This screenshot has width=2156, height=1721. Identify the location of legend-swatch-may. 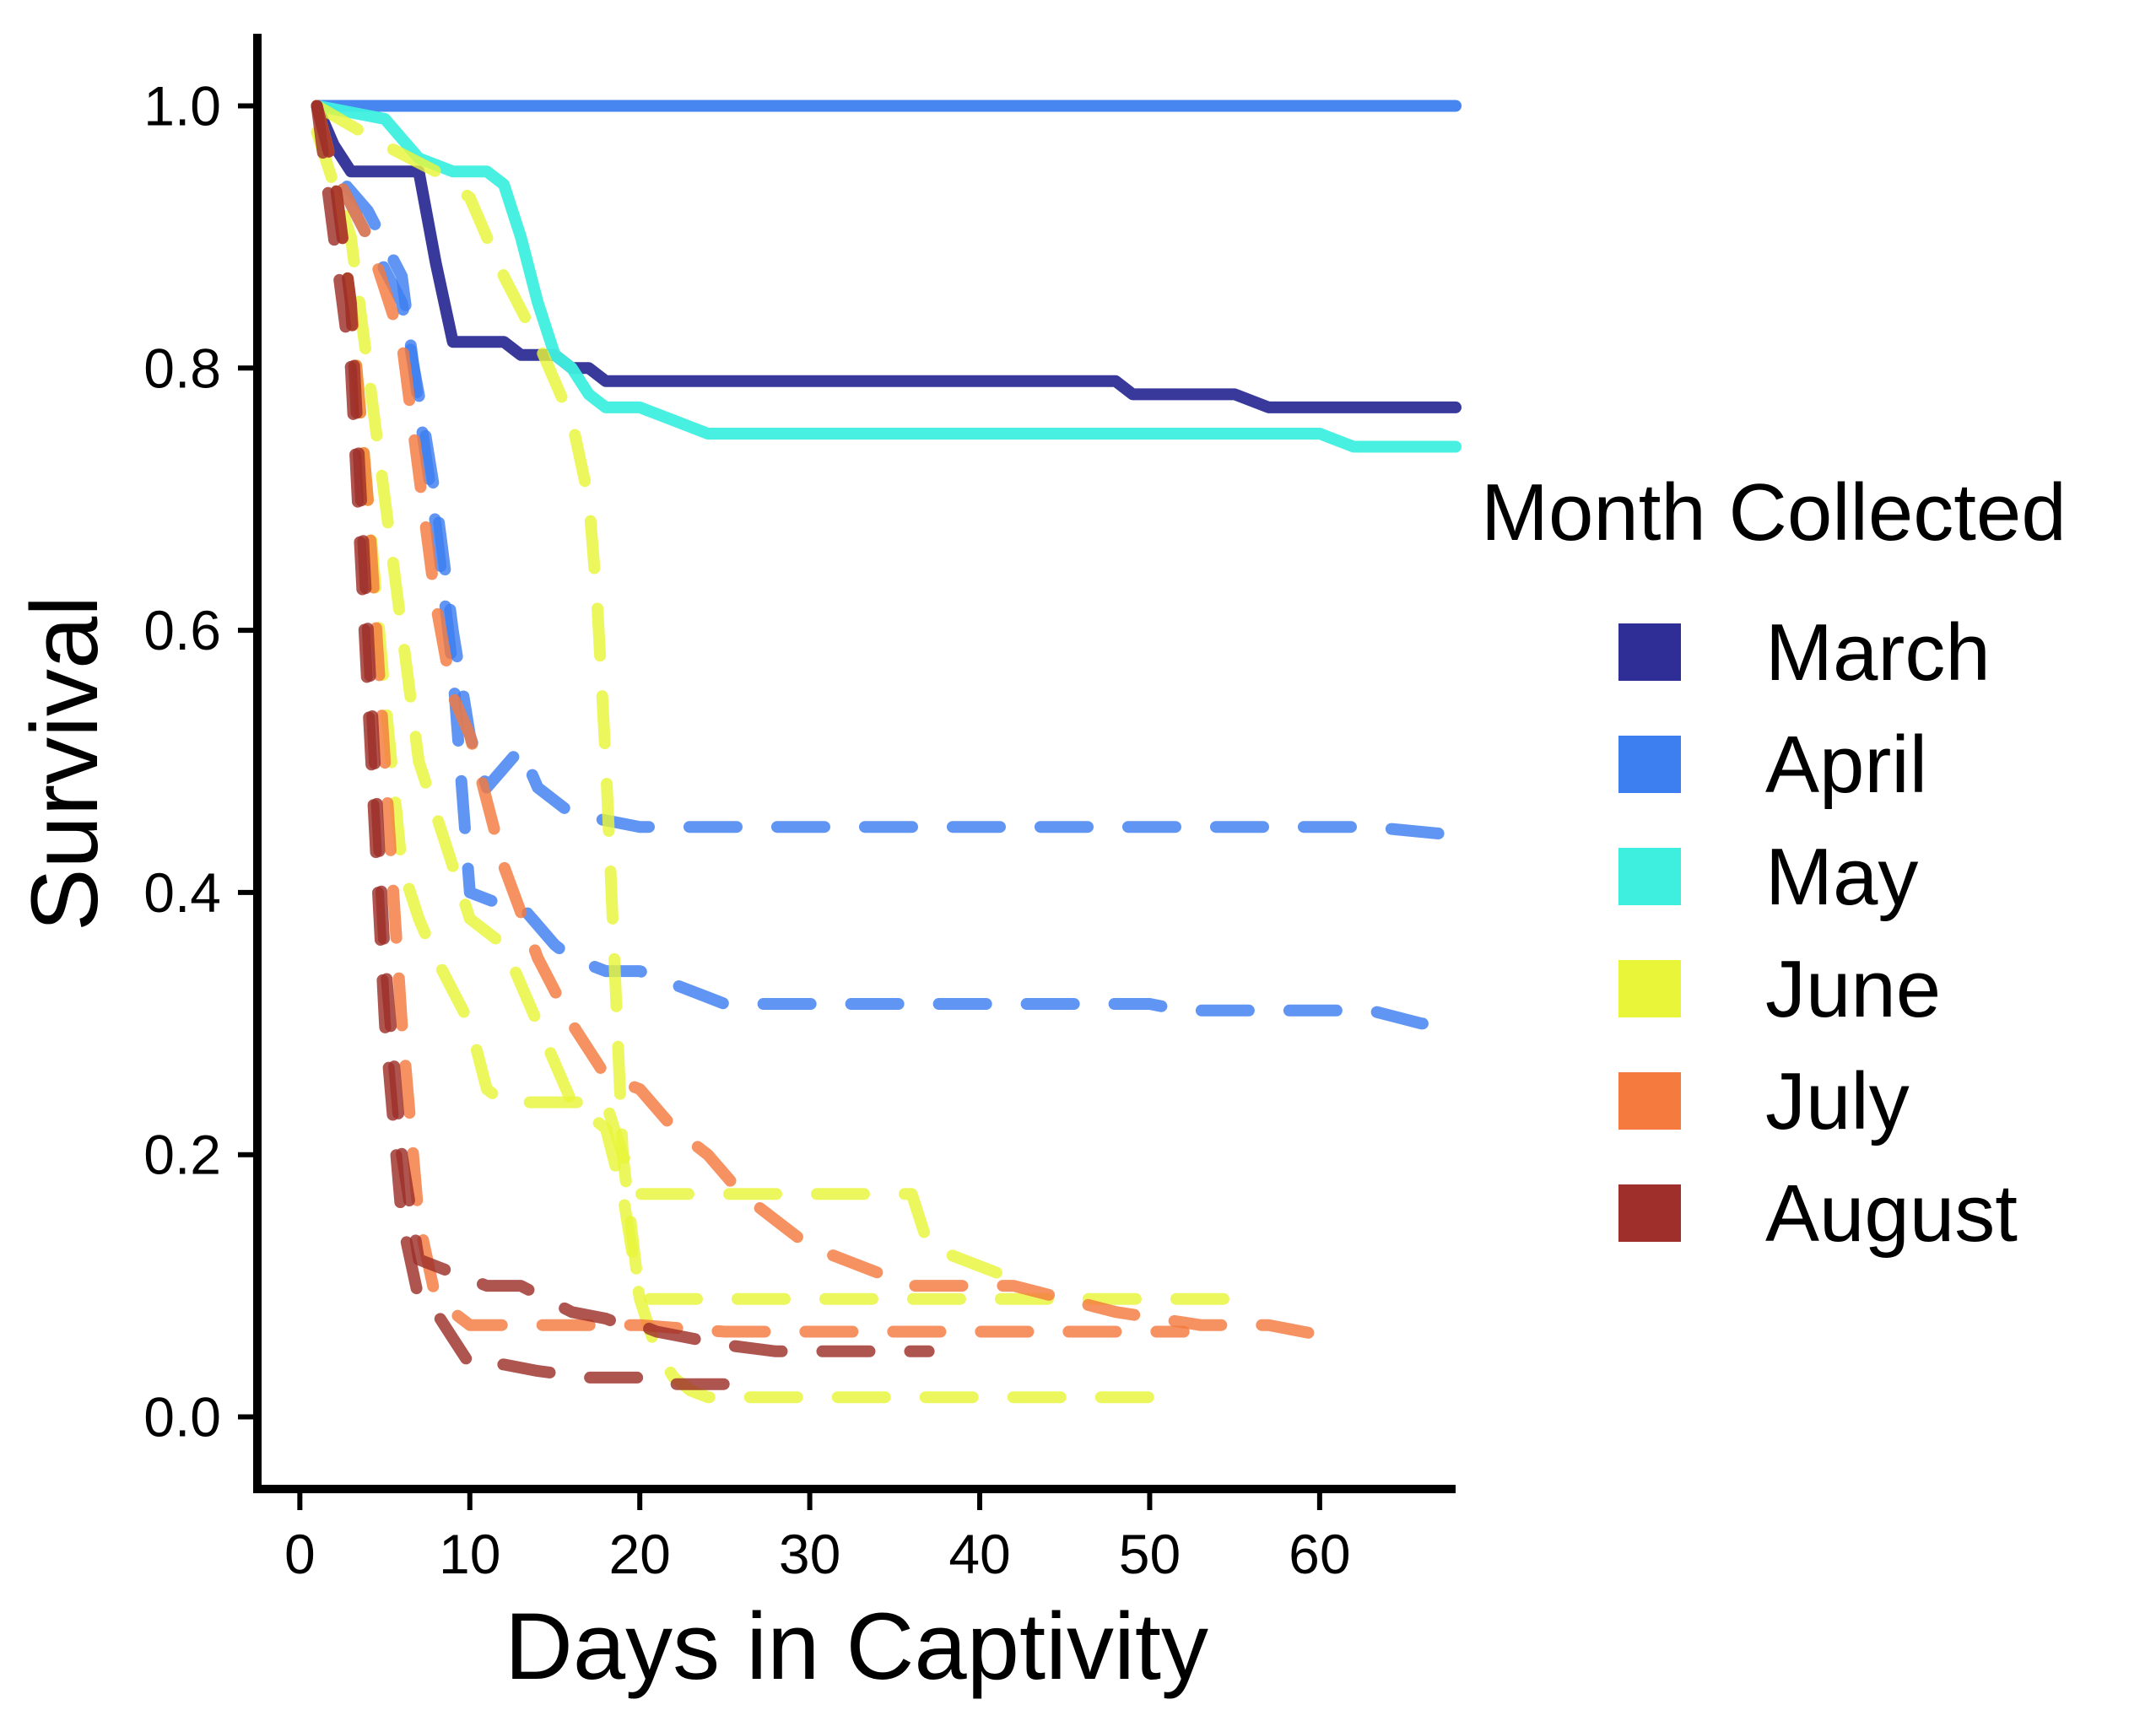
(1649, 876).